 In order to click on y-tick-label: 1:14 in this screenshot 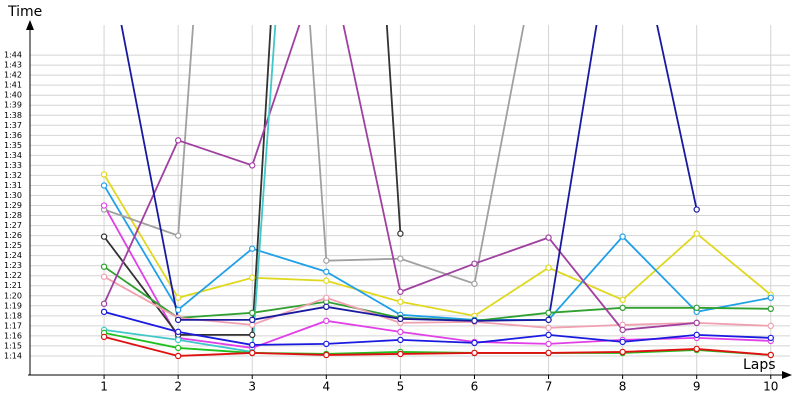, I will do `click(13, 355)`.